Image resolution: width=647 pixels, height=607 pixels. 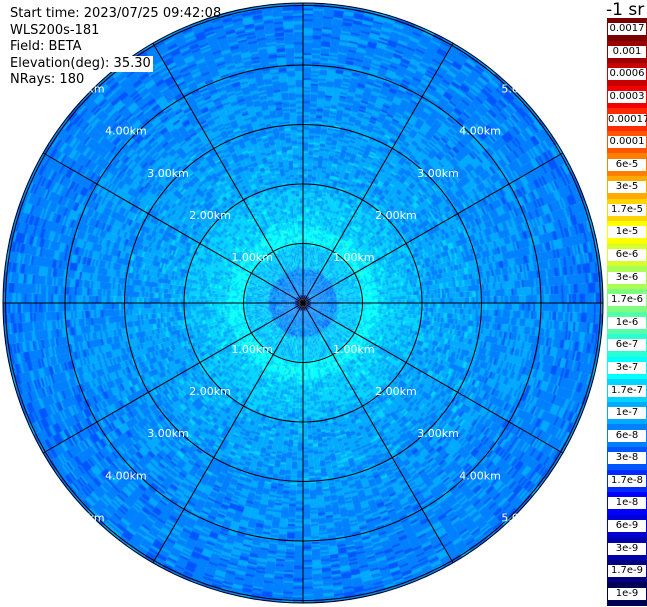 What do you see at coordinates (627, 51) in the screenshot?
I see `colorbar-tick-label: 0.001` at bounding box center [627, 51].